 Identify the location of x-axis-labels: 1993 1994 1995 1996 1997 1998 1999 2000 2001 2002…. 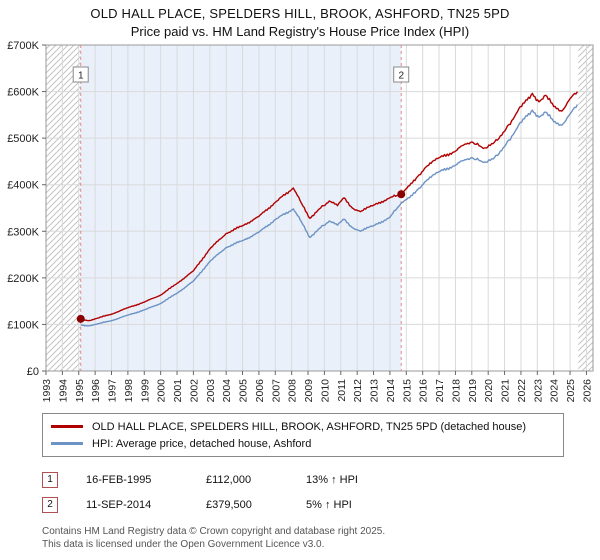
(317, 386).